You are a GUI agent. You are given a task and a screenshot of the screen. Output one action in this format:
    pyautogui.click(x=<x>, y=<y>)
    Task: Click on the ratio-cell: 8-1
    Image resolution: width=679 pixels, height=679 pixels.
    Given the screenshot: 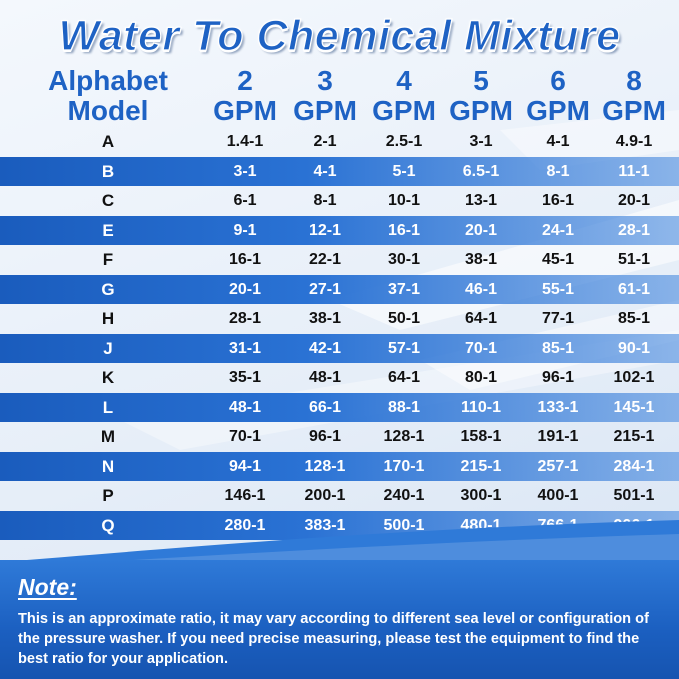 What is the action you would take?
    pyautogui.click(x=558, y=171)
    